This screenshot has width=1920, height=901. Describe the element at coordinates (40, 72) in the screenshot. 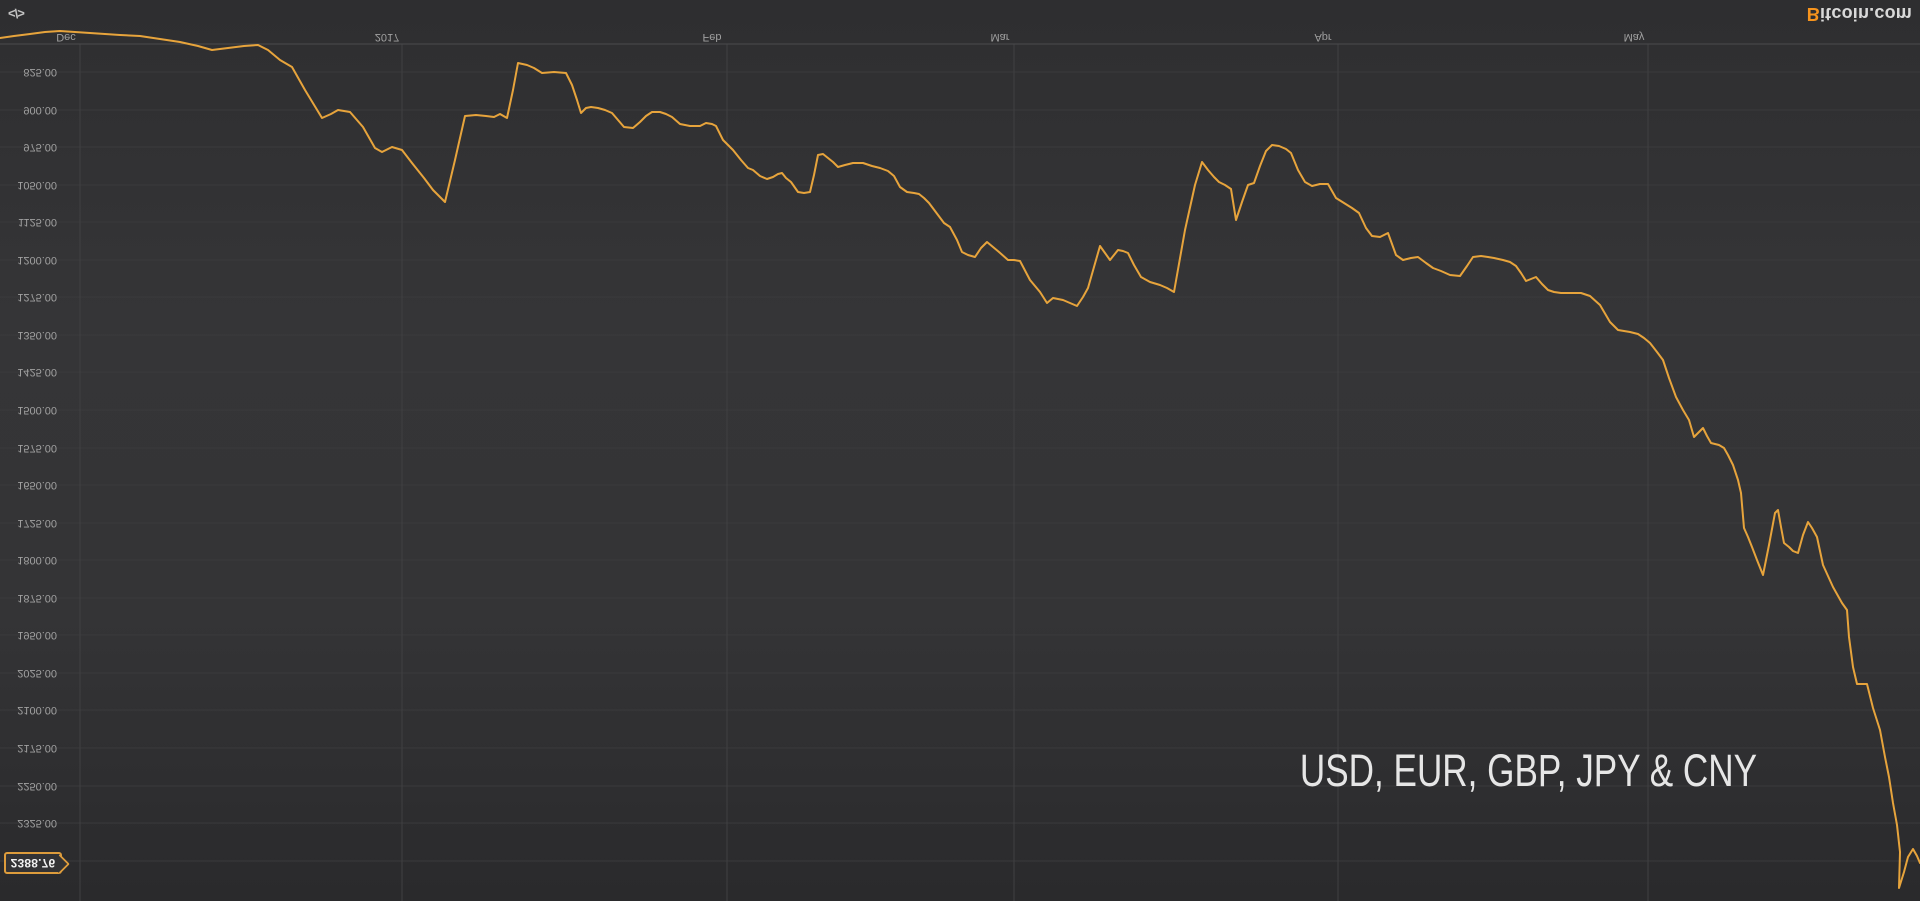

I see `y-axis-label: 825.00` at that location.